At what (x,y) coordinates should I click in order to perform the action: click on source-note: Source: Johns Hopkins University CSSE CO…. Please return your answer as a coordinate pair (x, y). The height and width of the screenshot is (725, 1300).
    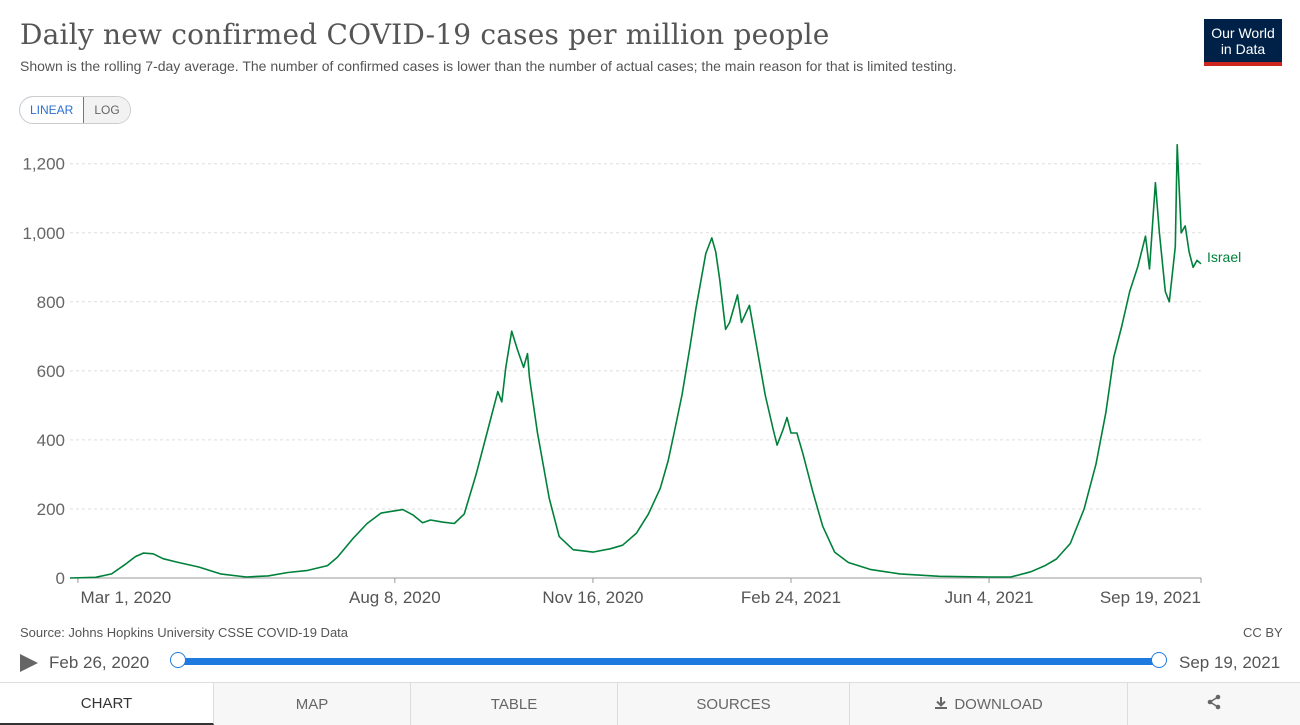
    Looking at the image, I should click on (184, 632).